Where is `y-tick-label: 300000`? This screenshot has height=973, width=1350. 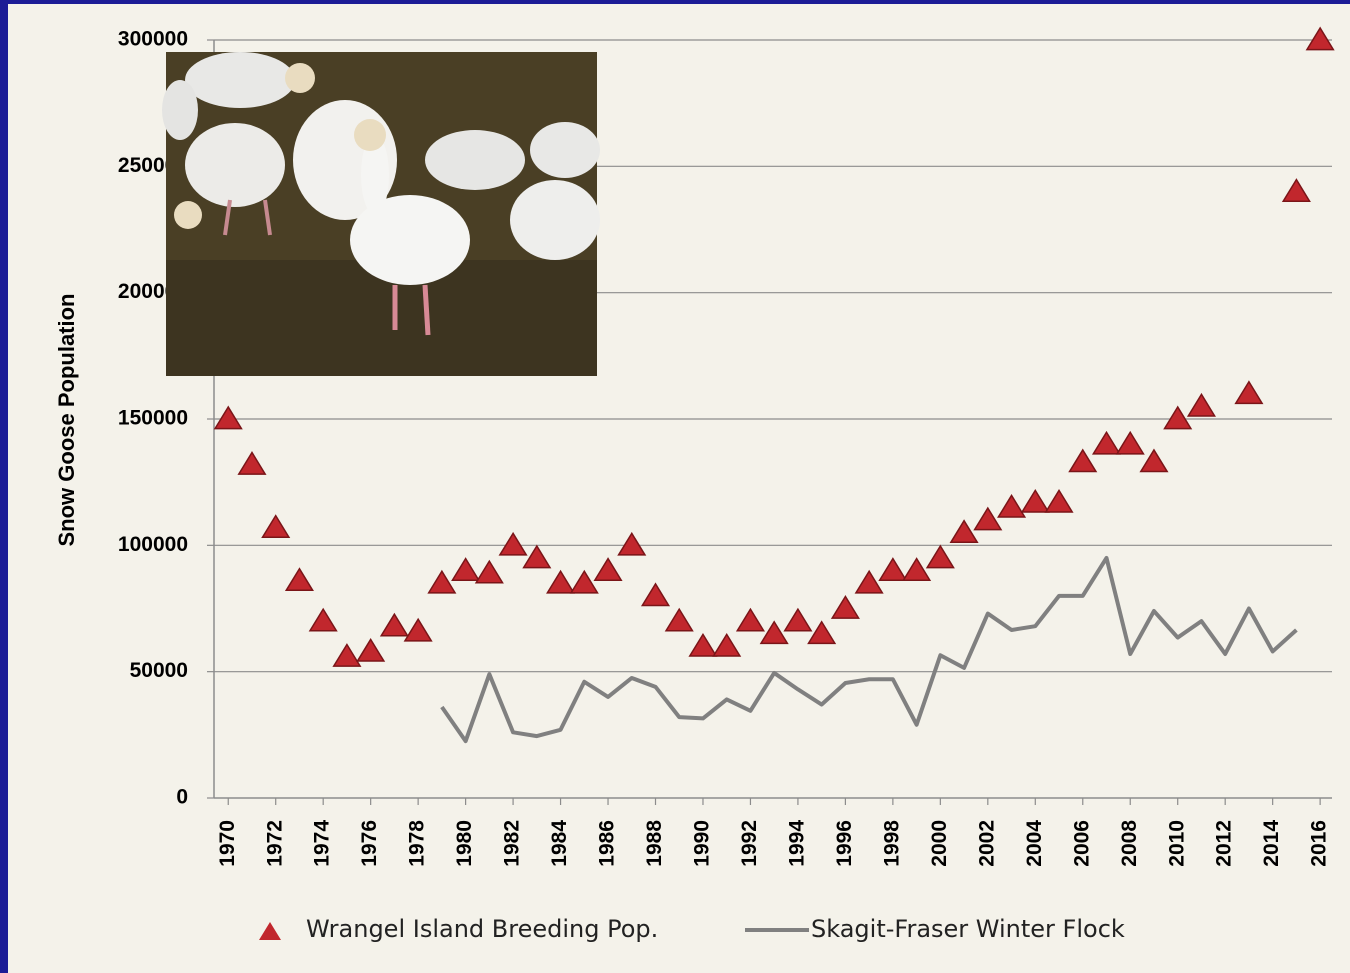 y-tick-label: 300000 is located at coordinates (153, 39).